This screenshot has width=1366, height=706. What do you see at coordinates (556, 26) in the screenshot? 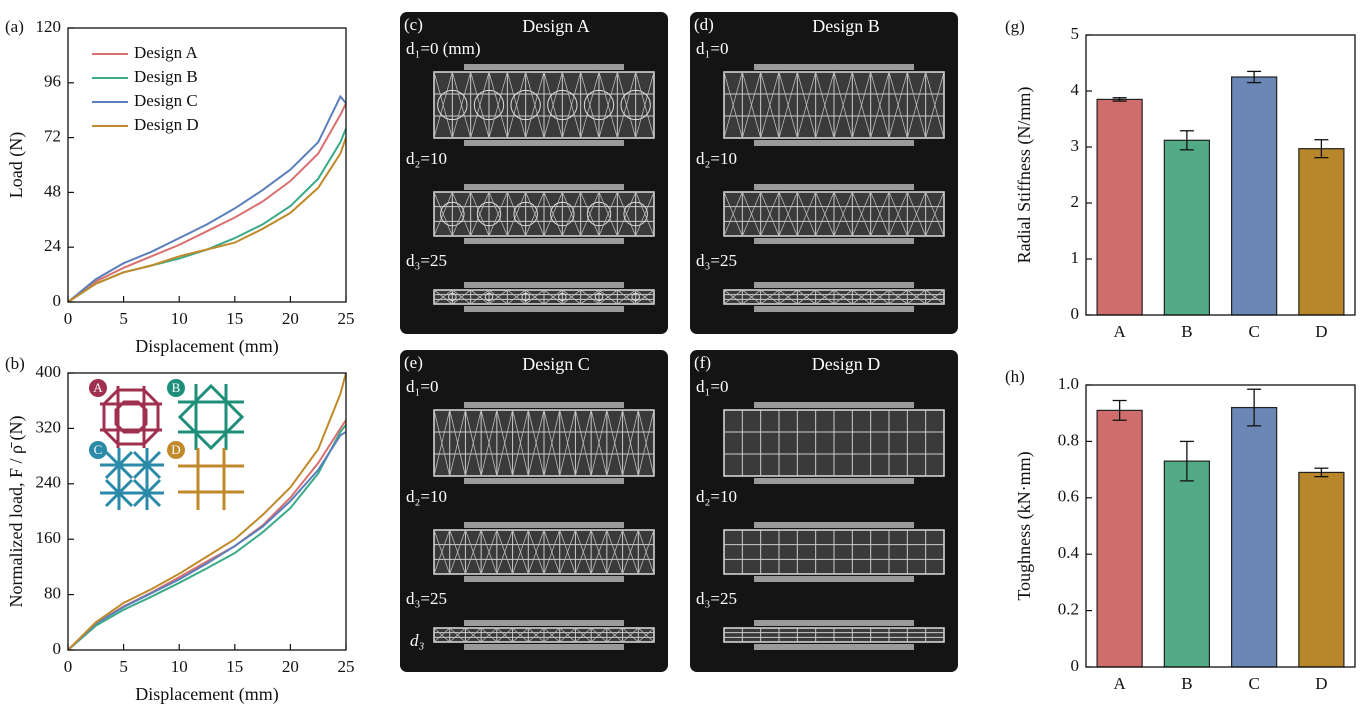
I see `photo-title: Design A` at bounding box center [556, 26].